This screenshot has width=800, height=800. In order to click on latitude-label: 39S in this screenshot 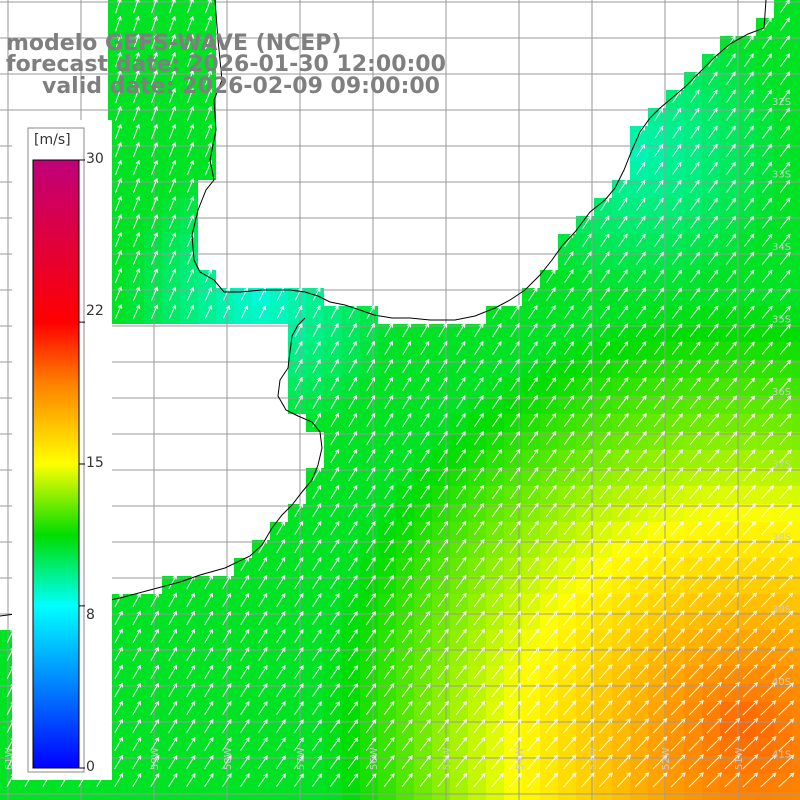, I will do `click(781, 610)`.